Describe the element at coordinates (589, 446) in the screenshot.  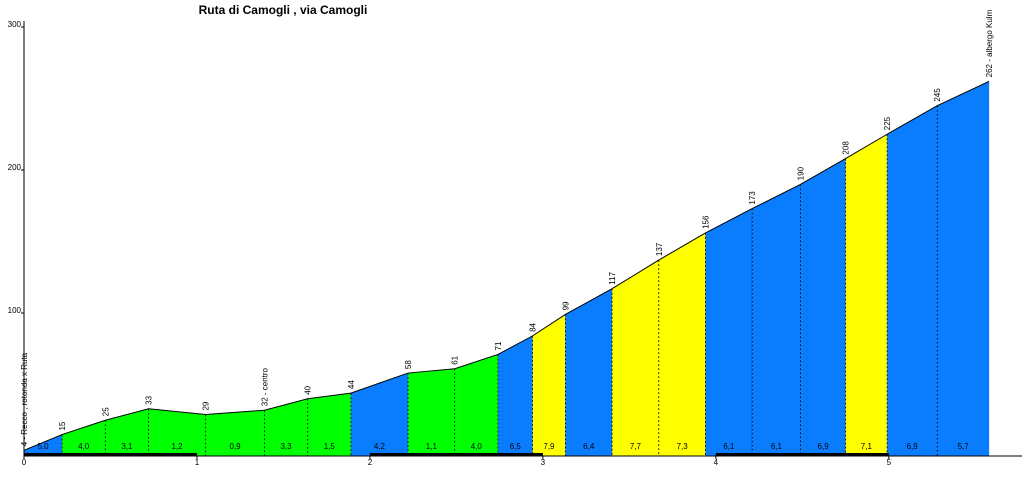
I see `grade-label: 6,4` at that location.